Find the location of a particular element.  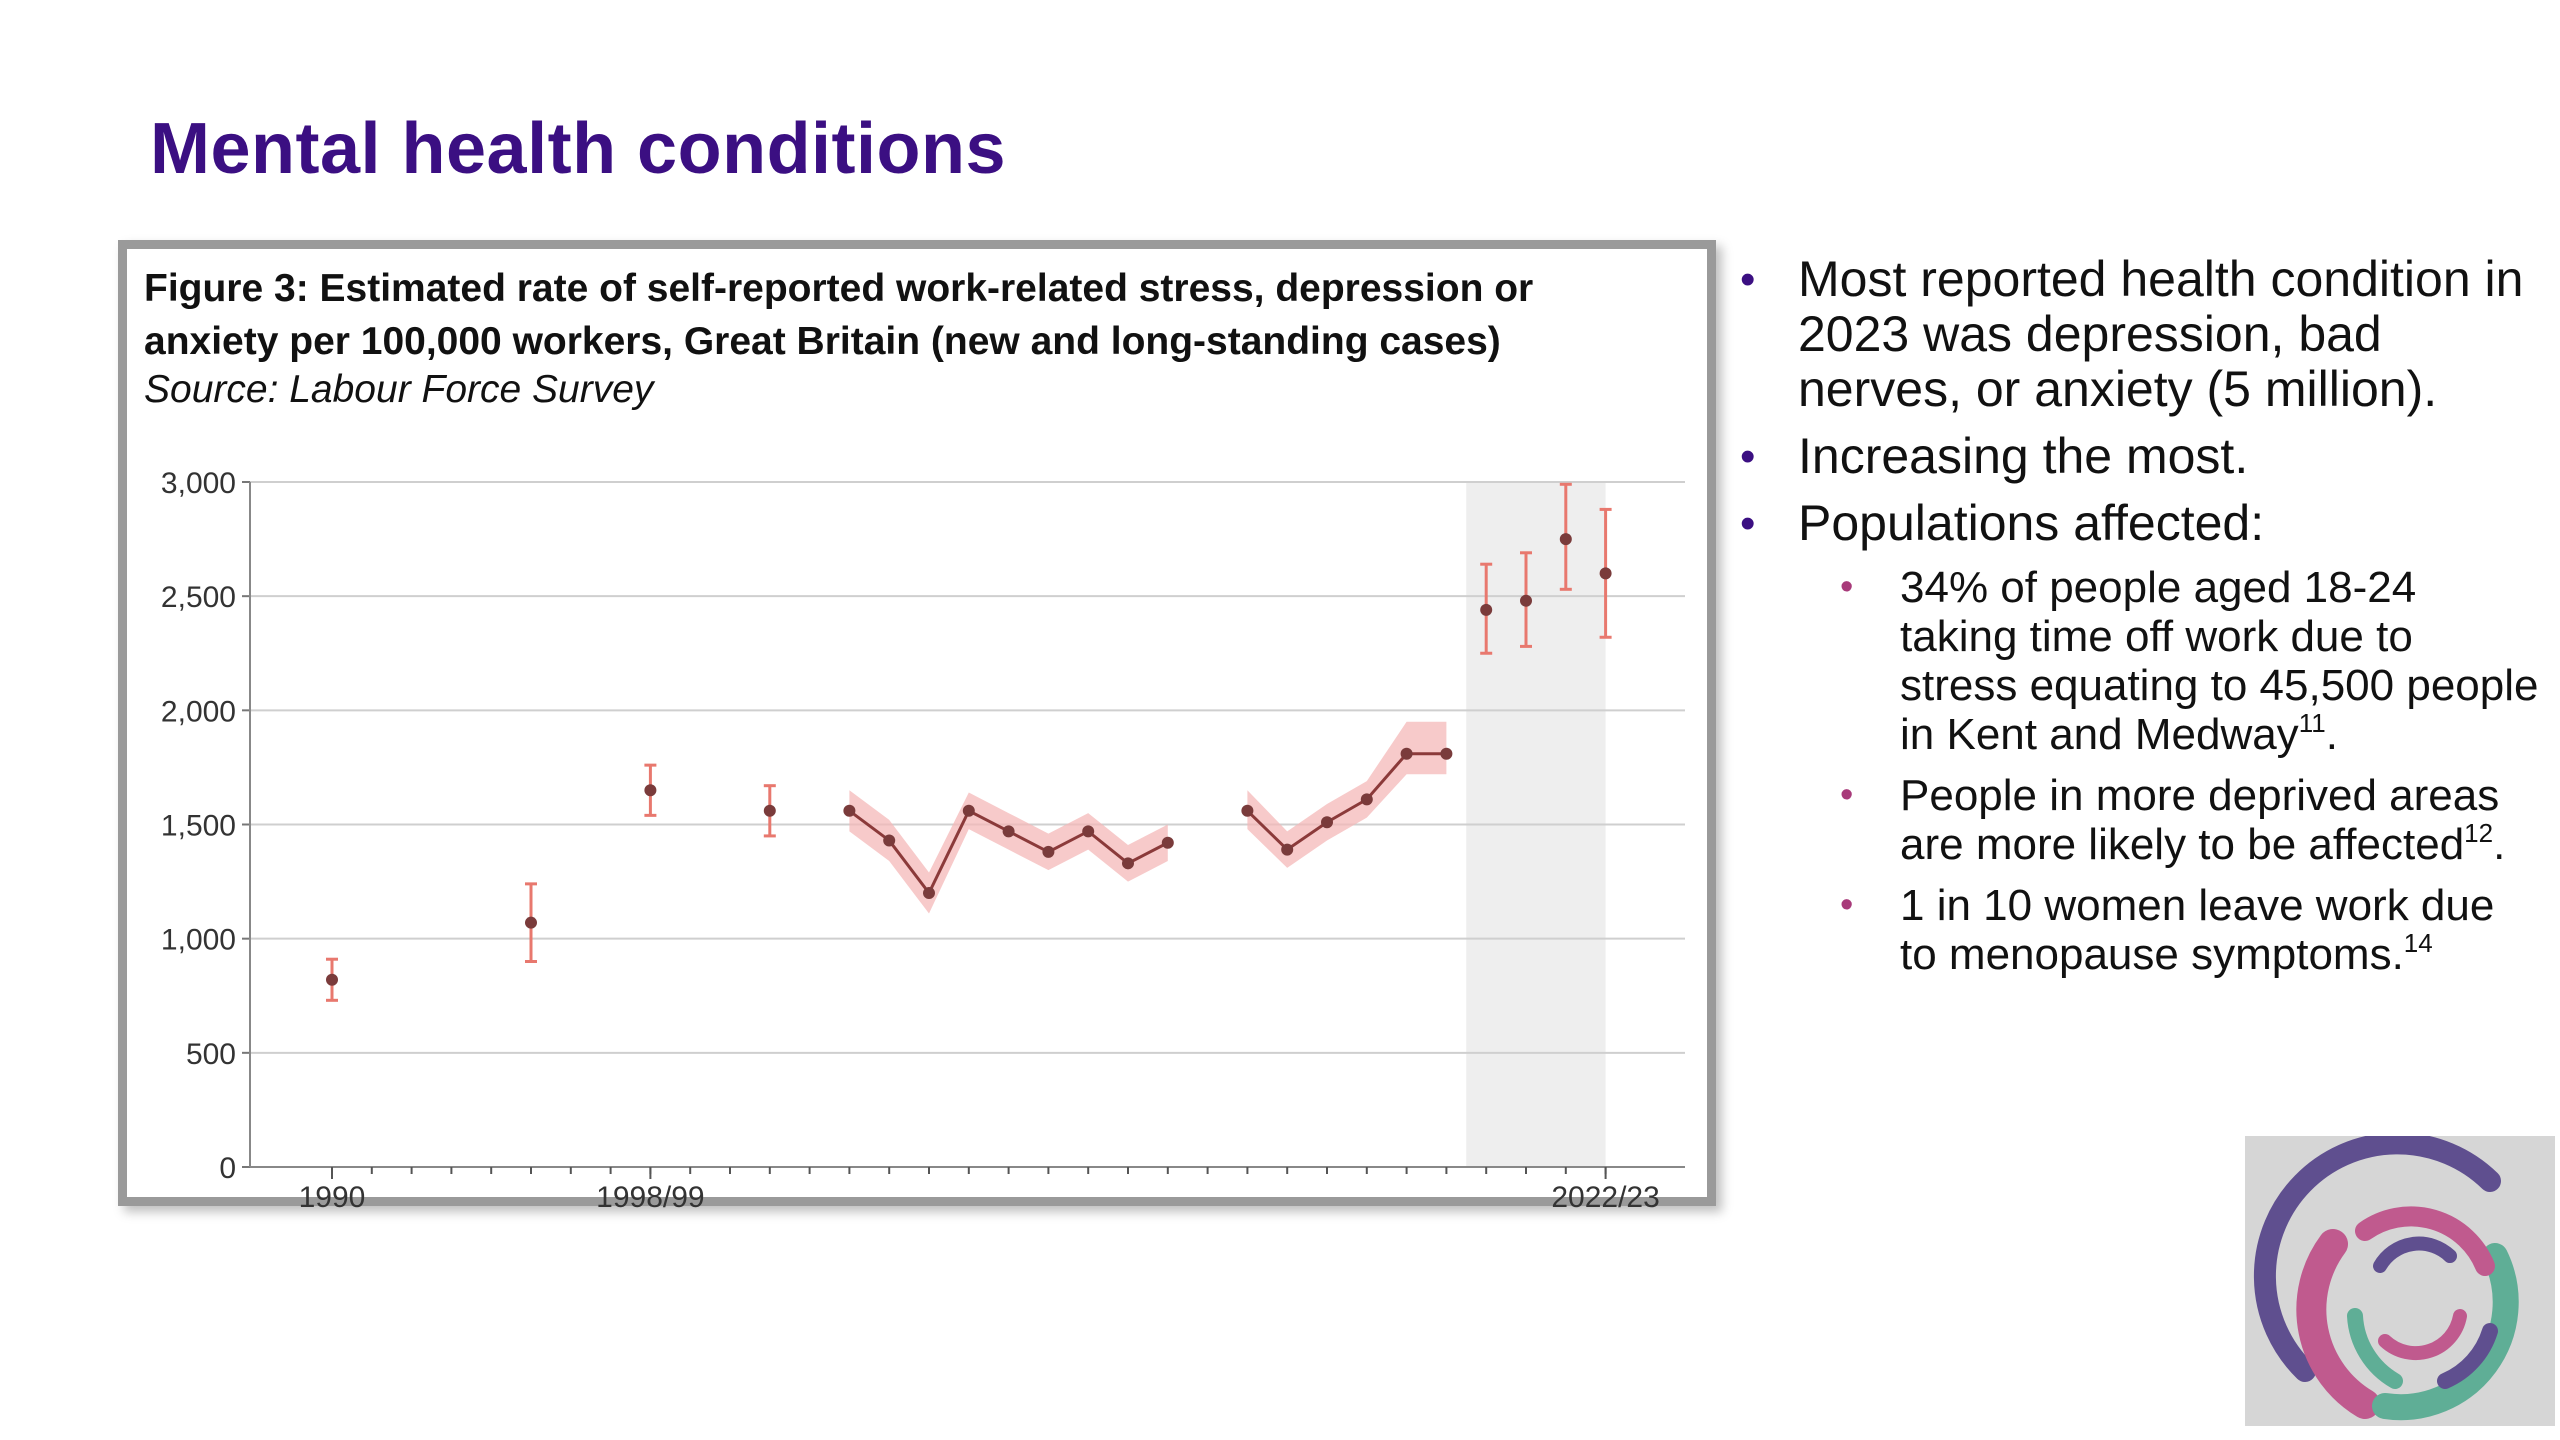

bullet-item: • Increasing the most. is located at coordinates (2140, 456).